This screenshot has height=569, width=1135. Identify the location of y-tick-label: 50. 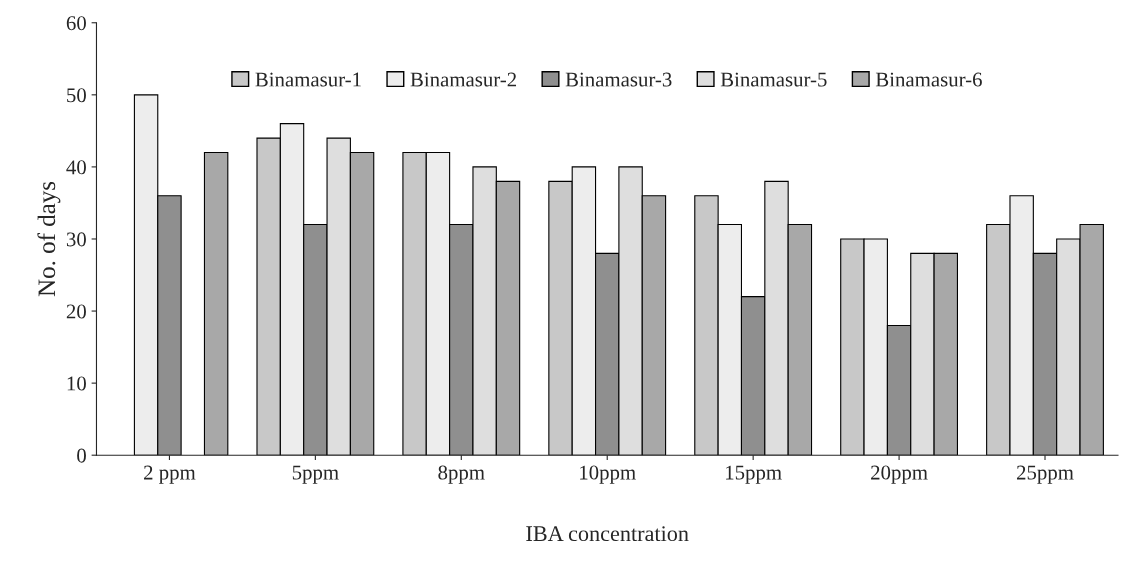
(76, 95).